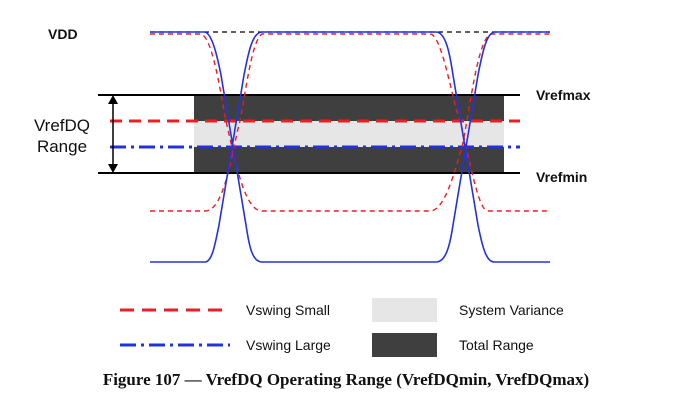 Image resolution: width=692 pixels, height=401 pixels. I want to click on legend-system-variance-label: System Variance, so click(511, 310).